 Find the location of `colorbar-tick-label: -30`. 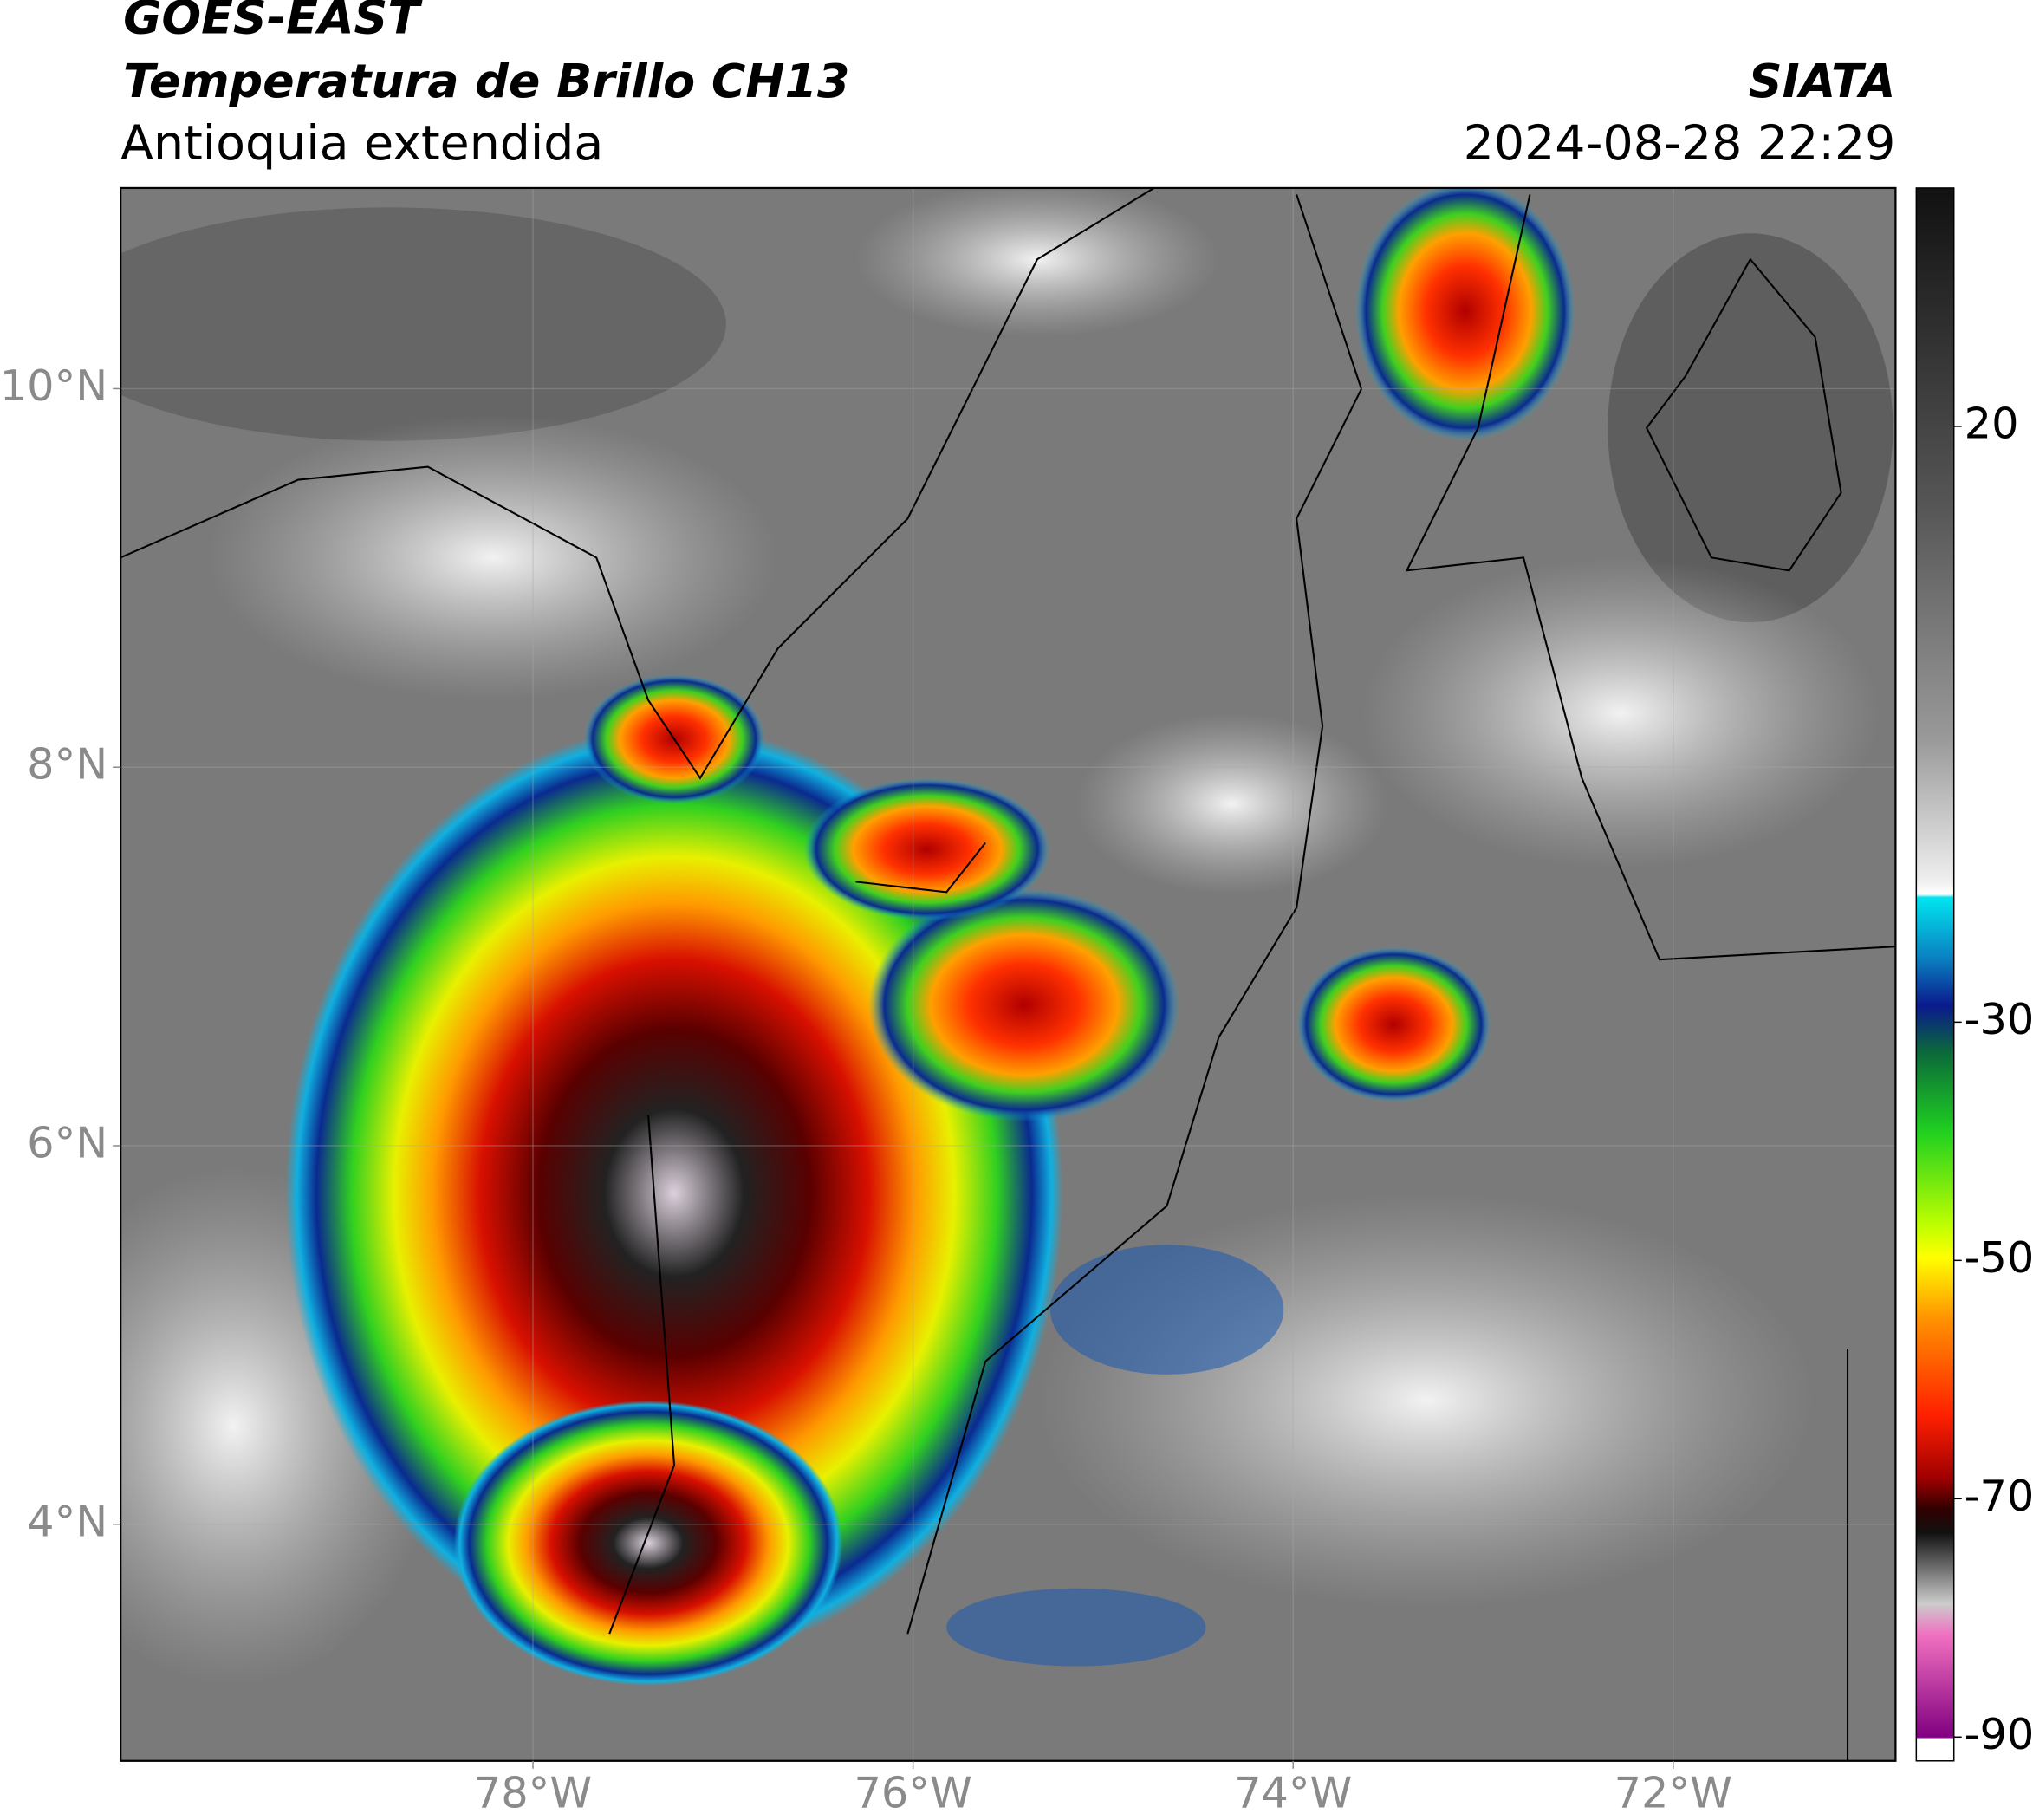

colorbar-tick-label: -30 is located at coordinates (1999, 1019).